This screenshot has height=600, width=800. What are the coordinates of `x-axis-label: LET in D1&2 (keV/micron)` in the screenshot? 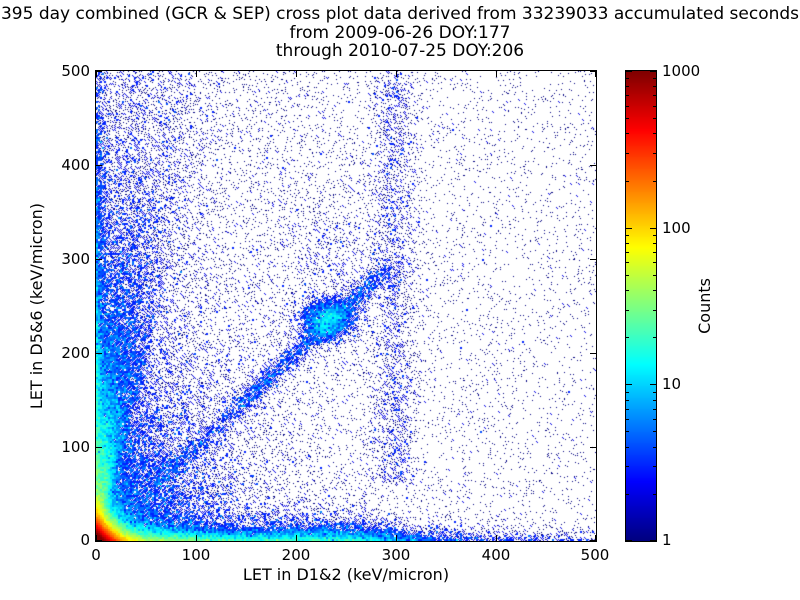 It's located at (346, 574).